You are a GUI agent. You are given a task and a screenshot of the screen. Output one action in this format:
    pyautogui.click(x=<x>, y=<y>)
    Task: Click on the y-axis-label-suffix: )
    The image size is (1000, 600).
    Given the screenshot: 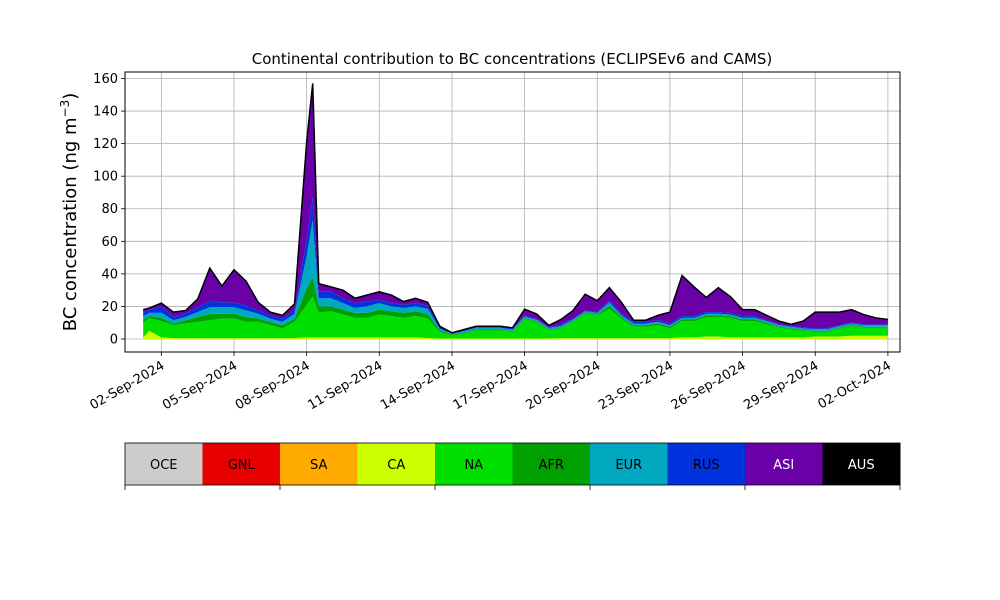 What is the action you would take?
    pyautogui.click(x=70, y=96)
    